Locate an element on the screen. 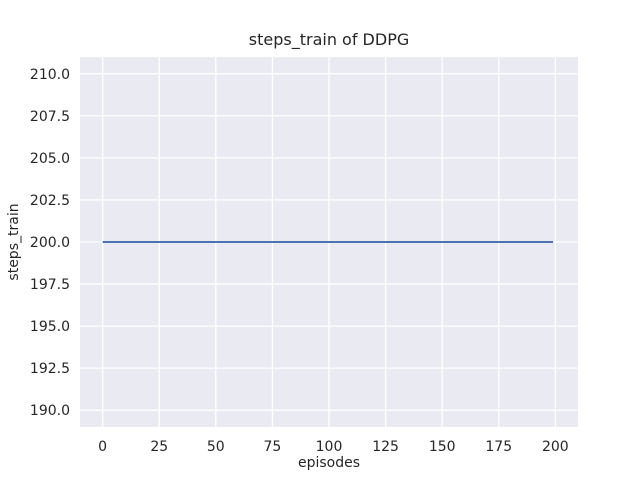  y-tick-label: 205.0 is located at coordinates (50, 159).